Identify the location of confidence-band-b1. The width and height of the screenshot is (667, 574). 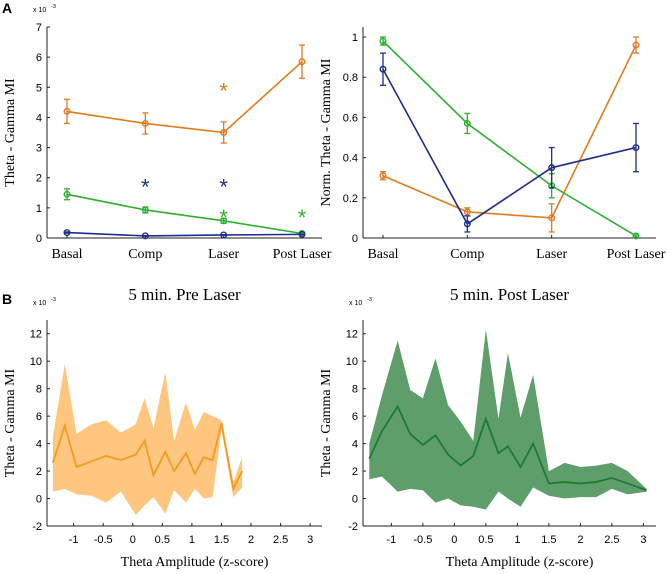
(147, 439).